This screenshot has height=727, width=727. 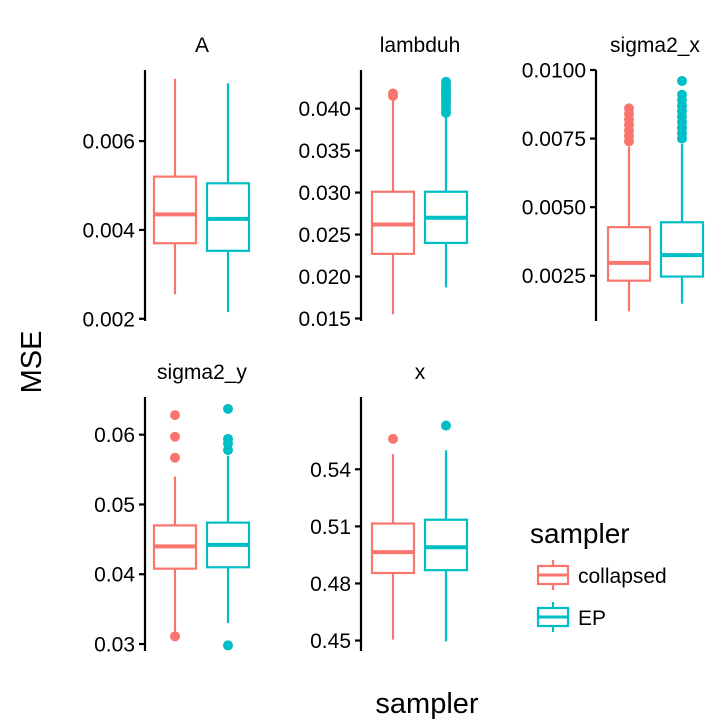 I want to click on x-axis-title: sampler, so click(x=426, y=704).